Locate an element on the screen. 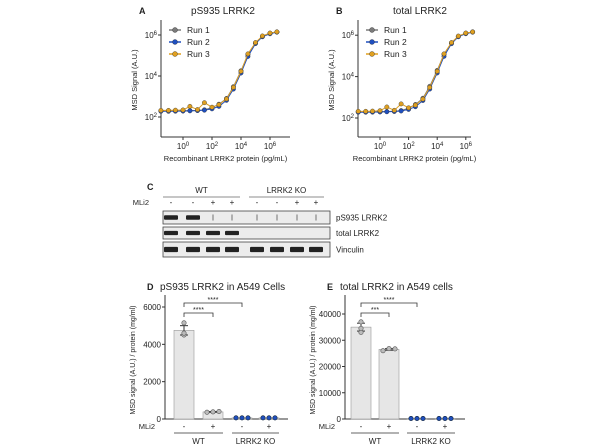 The height and width of the screenshot is (447, 600). y-tick-label: 104 is located at coordinates (348, 77).